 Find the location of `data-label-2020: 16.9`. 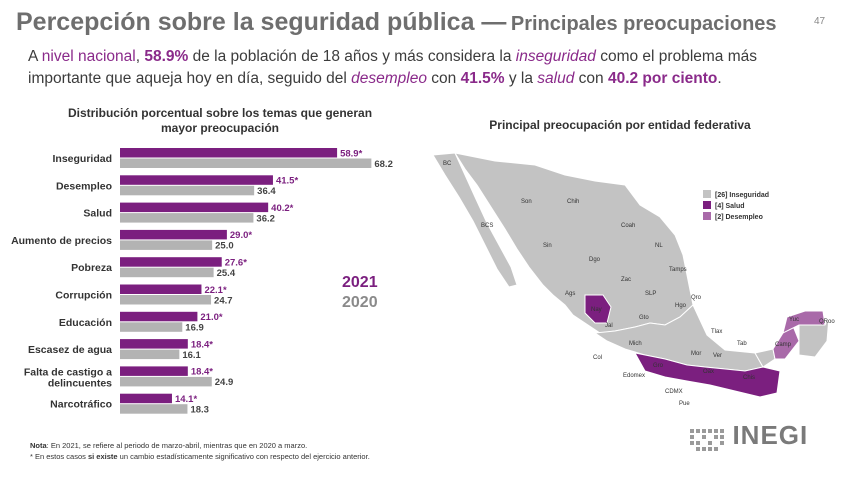

data-label-2020: 16.9 is located at coordinates (194, 328).